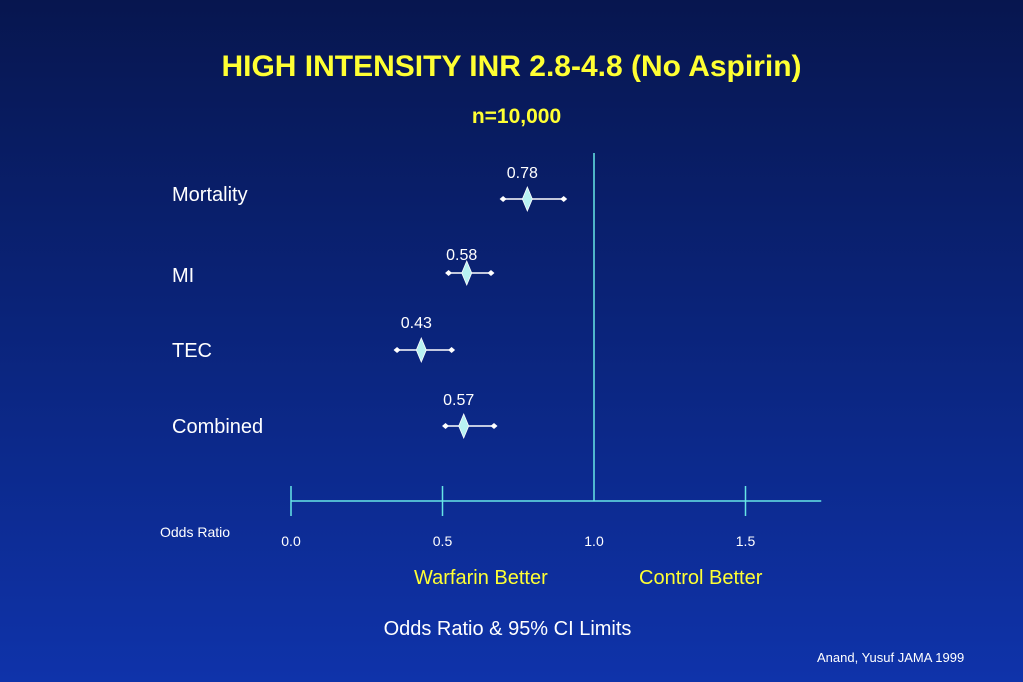  Describe the element at coordinates (218, 427) in the screenshot. I see `row-label-combined: Combined` at that location.